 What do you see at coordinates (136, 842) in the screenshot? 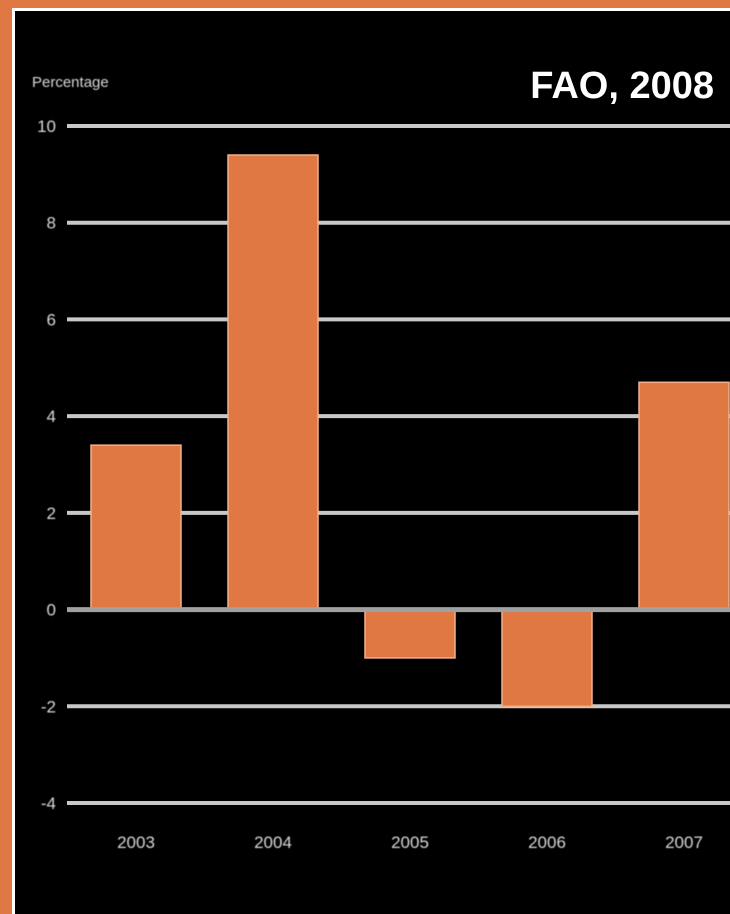
I see `x-category-label: 2003` at bounding box center [136, 842].